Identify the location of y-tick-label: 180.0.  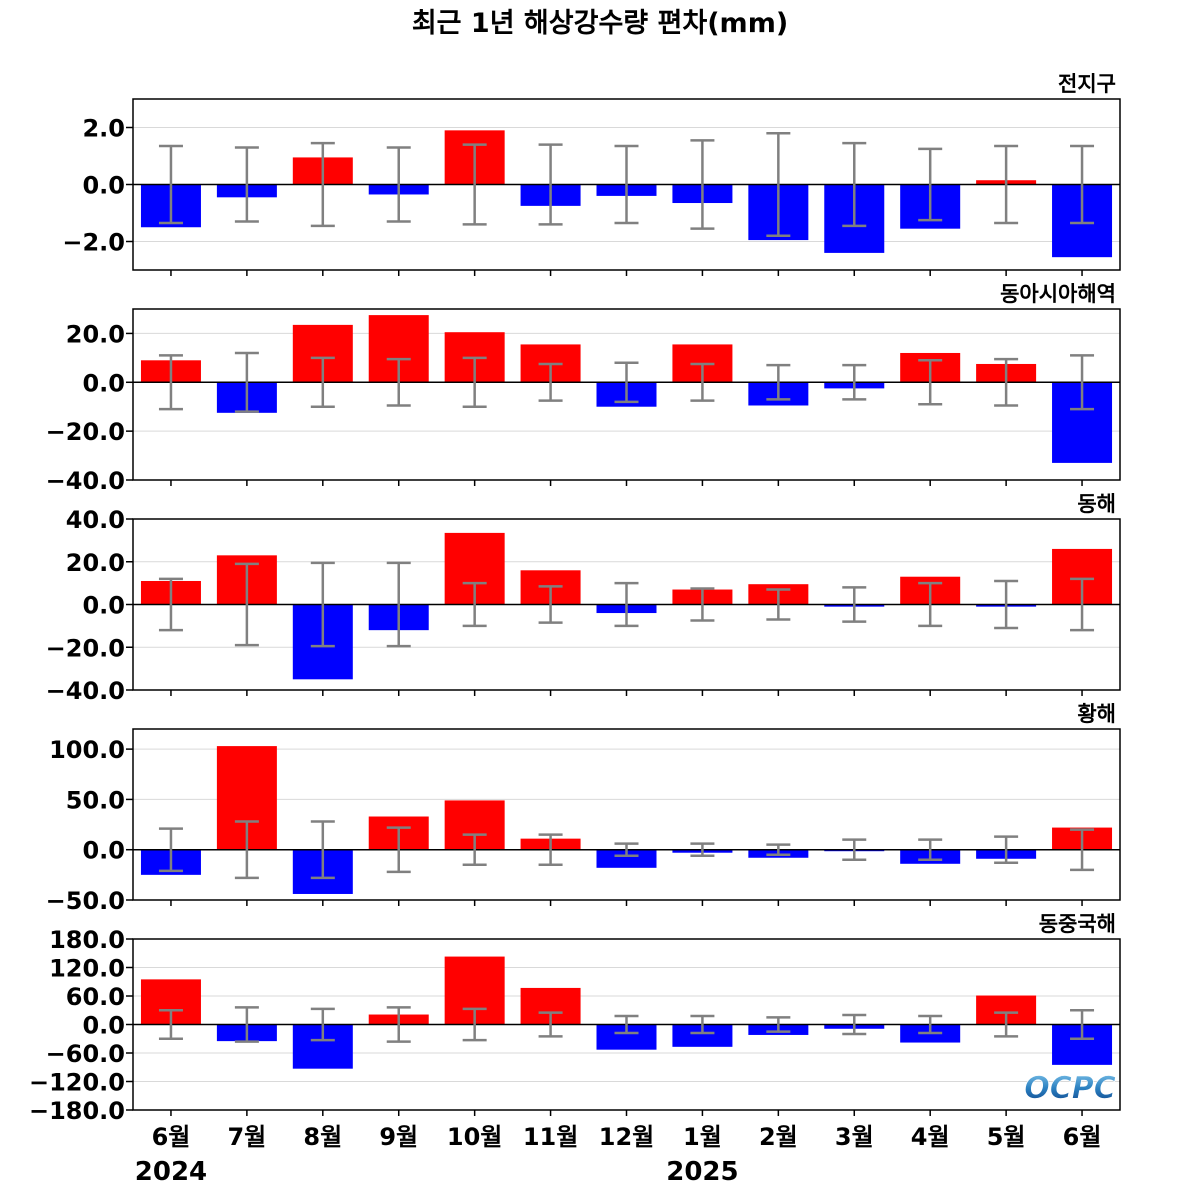
(87, 940).